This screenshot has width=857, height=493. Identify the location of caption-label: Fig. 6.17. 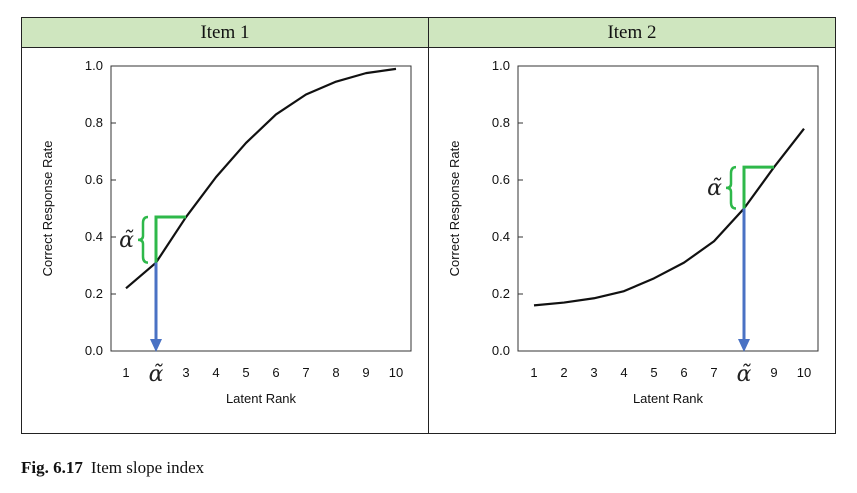
(52, 467).